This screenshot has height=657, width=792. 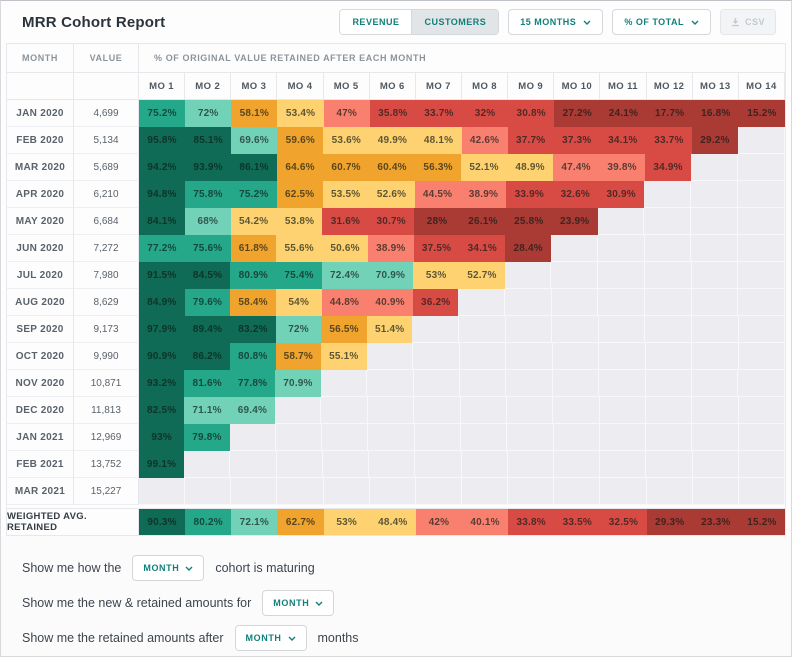 I want to click on heatmap-cell: 75.6%, so click(x=207, y=248).